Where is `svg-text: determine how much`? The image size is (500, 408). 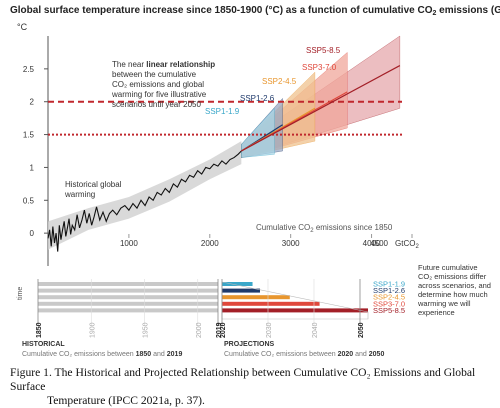
svg-text: determine how much is located at coordinates (453, 294).